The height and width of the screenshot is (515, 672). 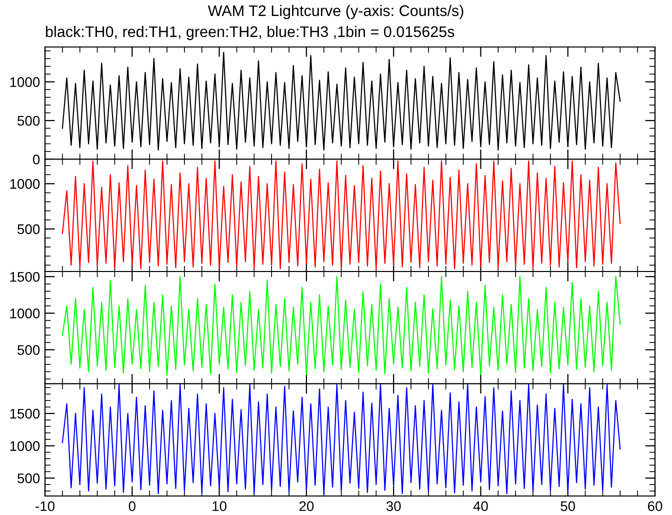 What do you see at coordinates (45, 506) in the screenshot?
I see `x-tick-label: -10` at bounding box center [45, 506].